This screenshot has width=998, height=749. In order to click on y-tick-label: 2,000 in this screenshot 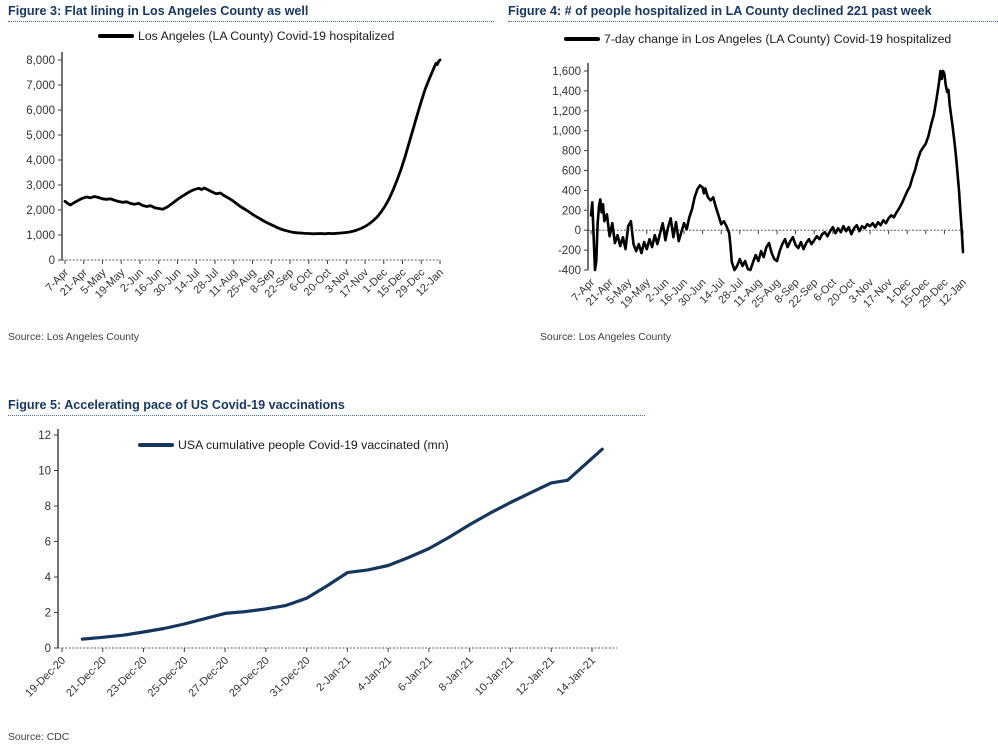, I will do `click(40, 211)`.